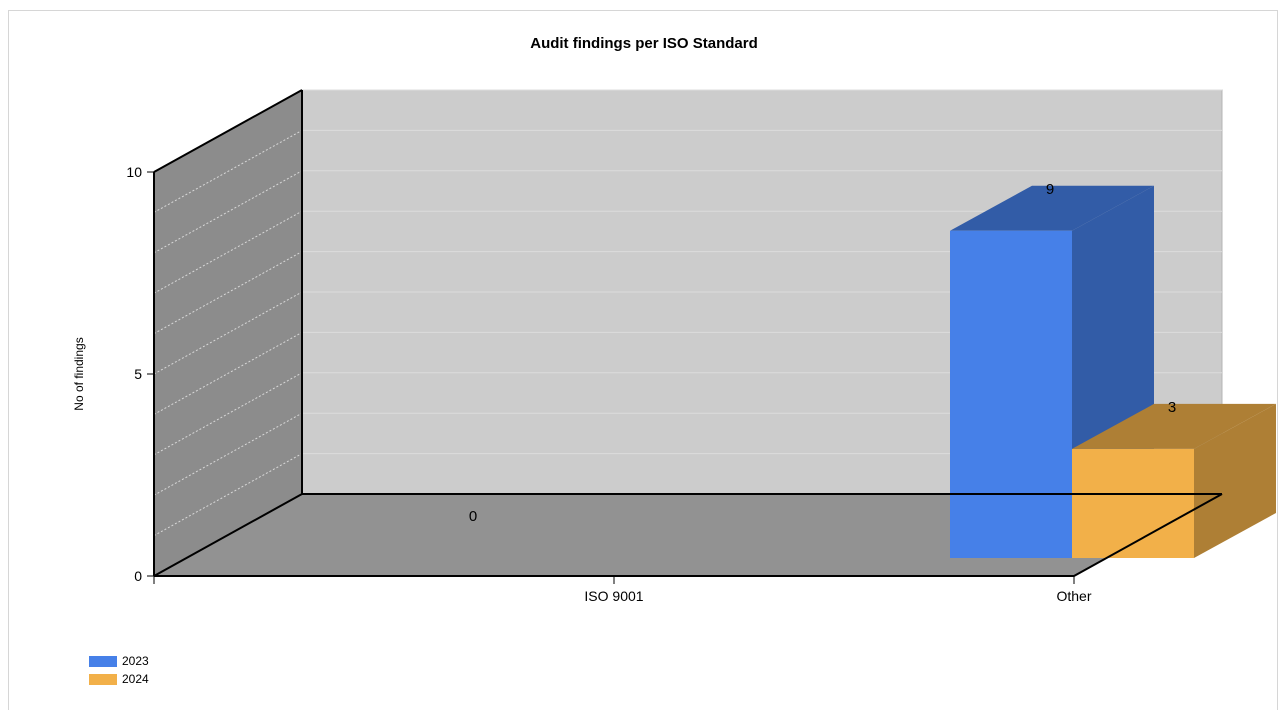 The width and height of the screenshot is (1287, 710). What do you see at coordinates (119, 679) in the screenshot?
I see `legend-item-2024: 2024` at bounding box center [119, 679].